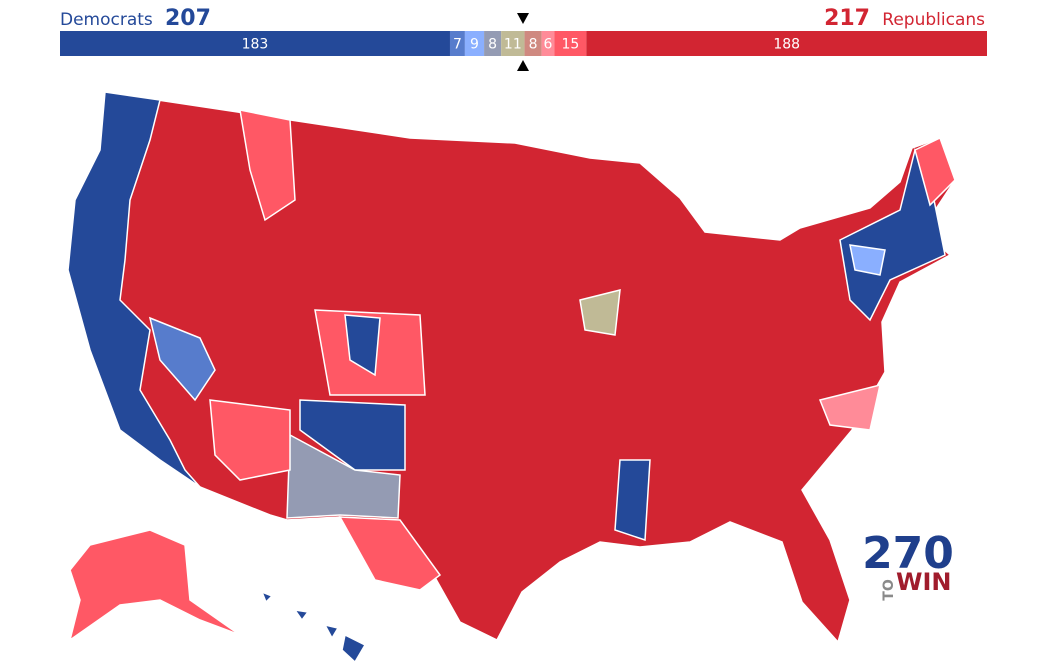  I want to click on seat-count: 9, so click(474, 45).